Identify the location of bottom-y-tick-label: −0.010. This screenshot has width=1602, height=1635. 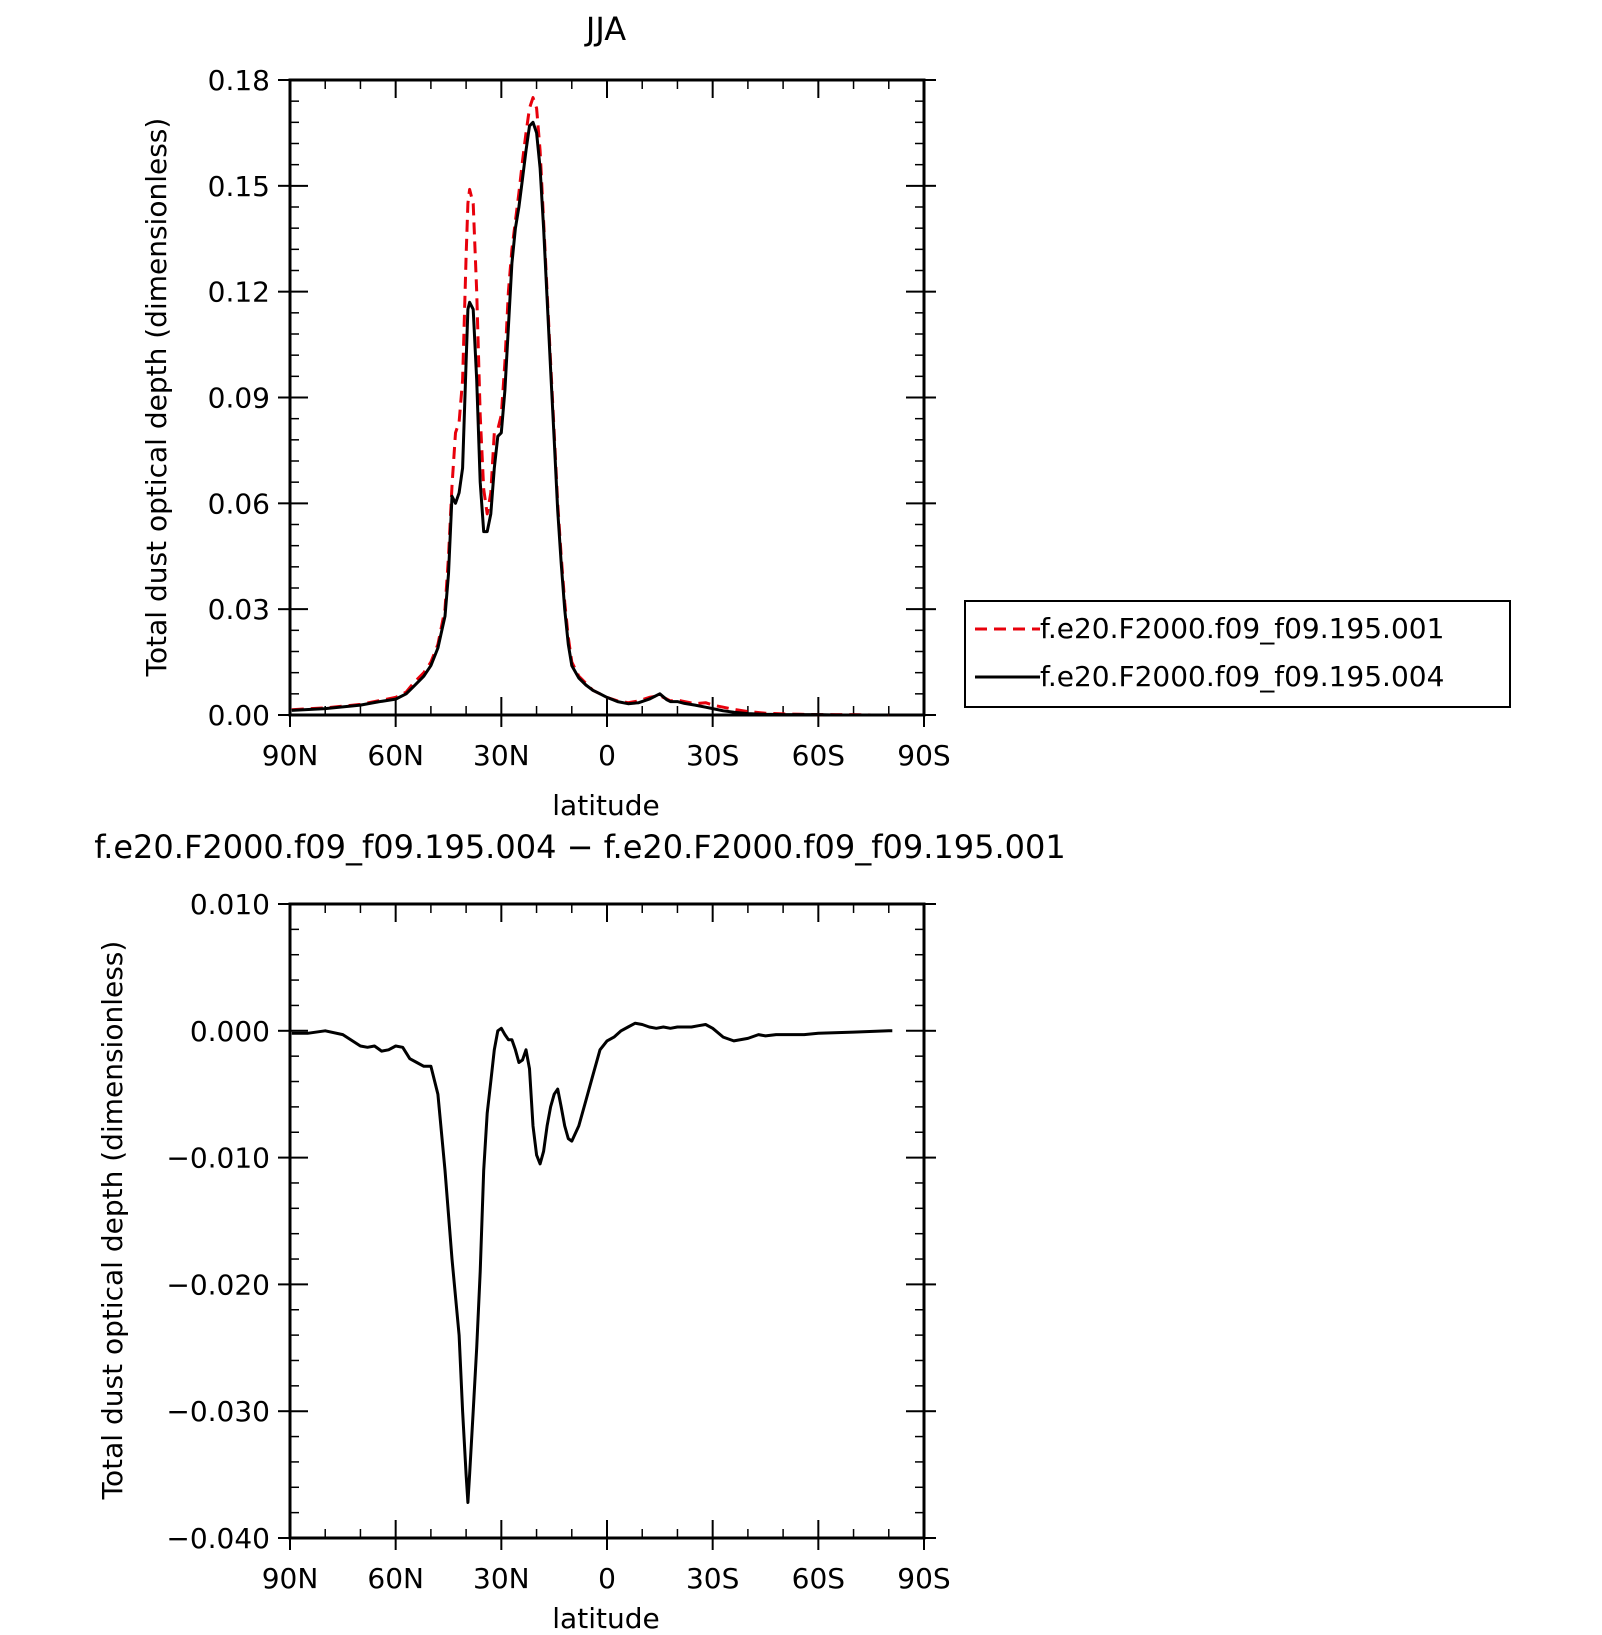
(218, 1158).